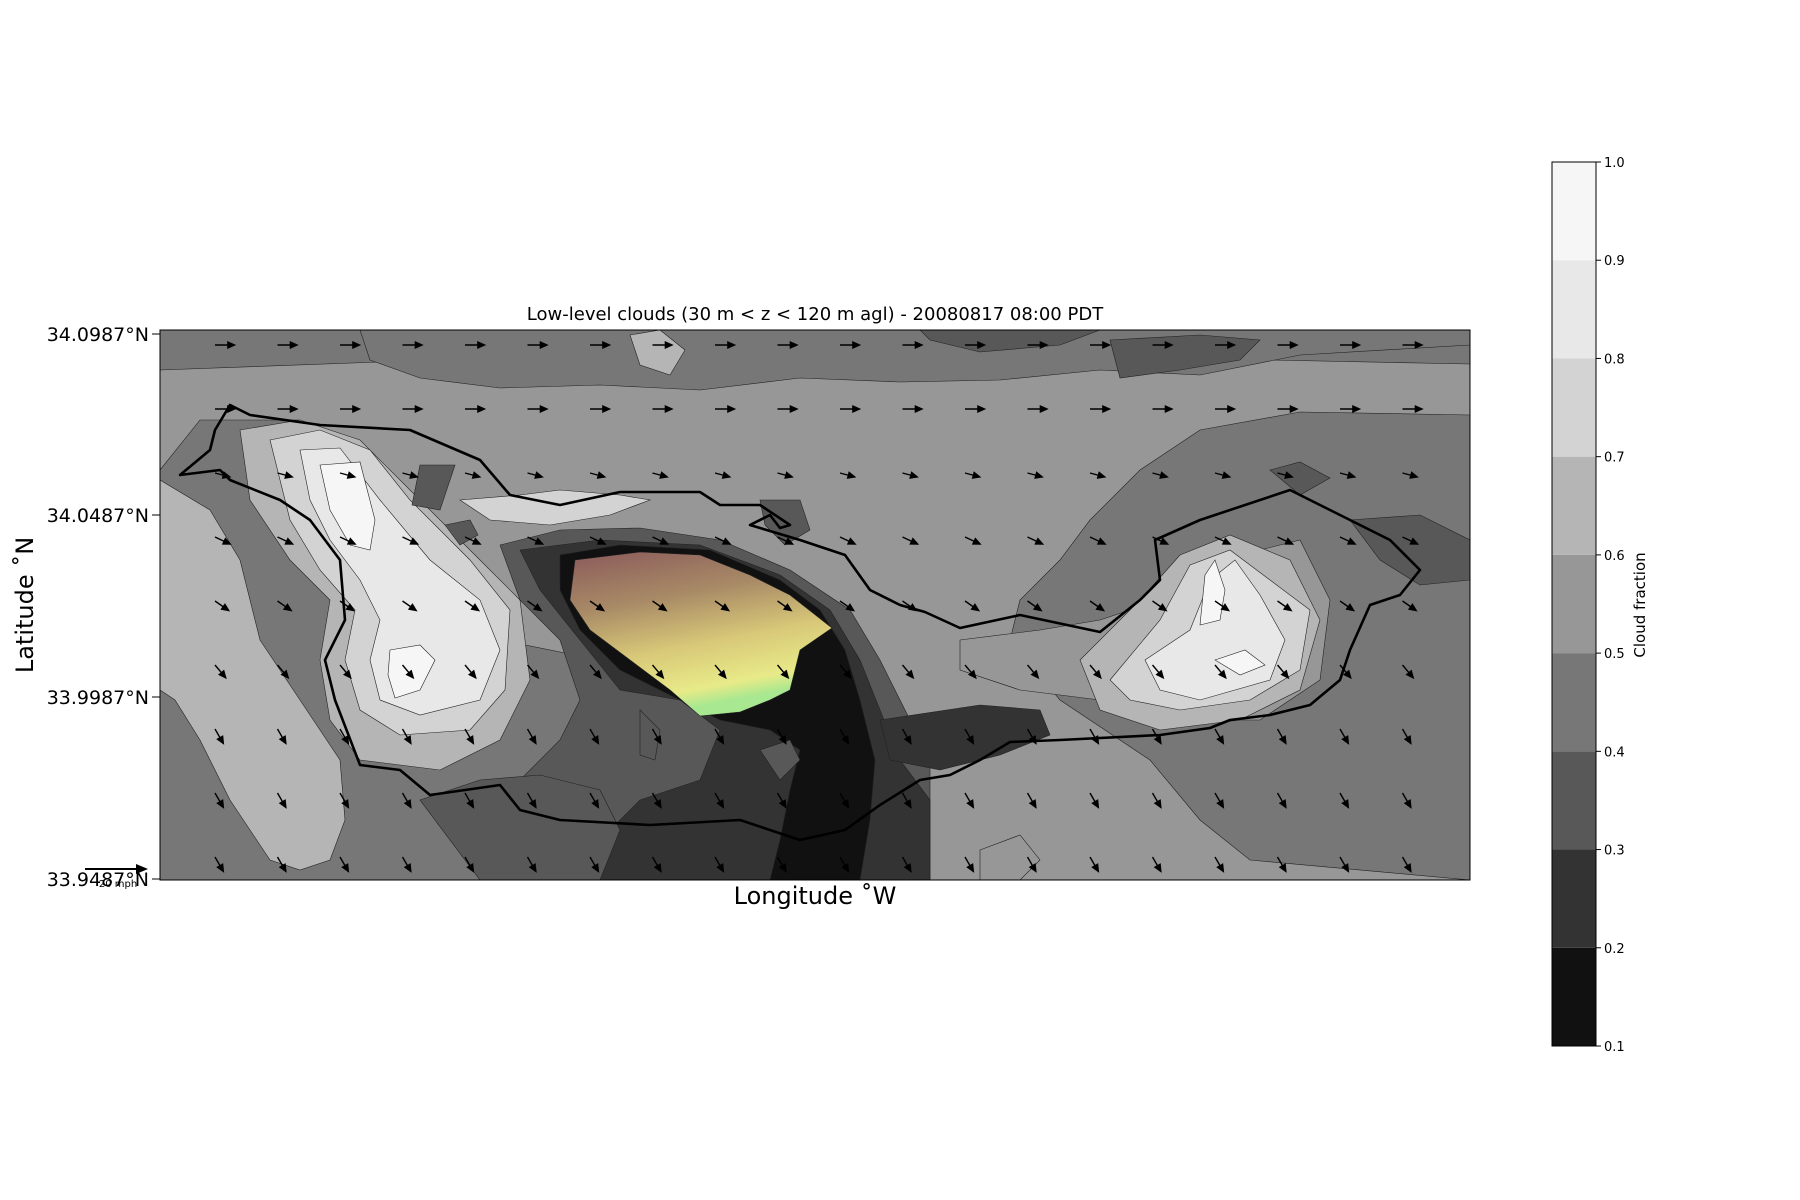  What do you see at coordinates (815, 896) in the screenshot?
I see `x-axis-label: Longitude ˚W` at bounding box center [815, 896].